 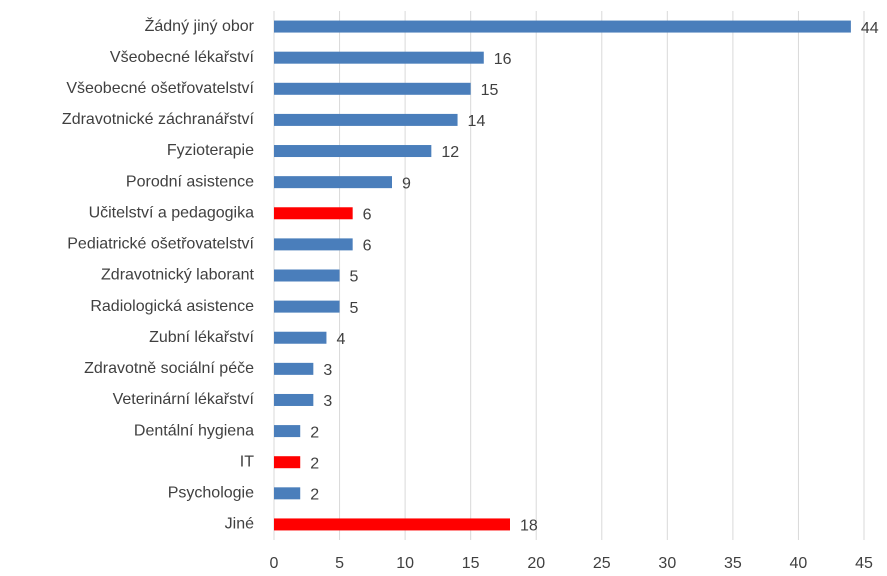 What do you see at coordinates (169, 368) in the screenshot?
I see `y-tick-label: Zdravotně sociální péče` at bounding box center [169, 368].